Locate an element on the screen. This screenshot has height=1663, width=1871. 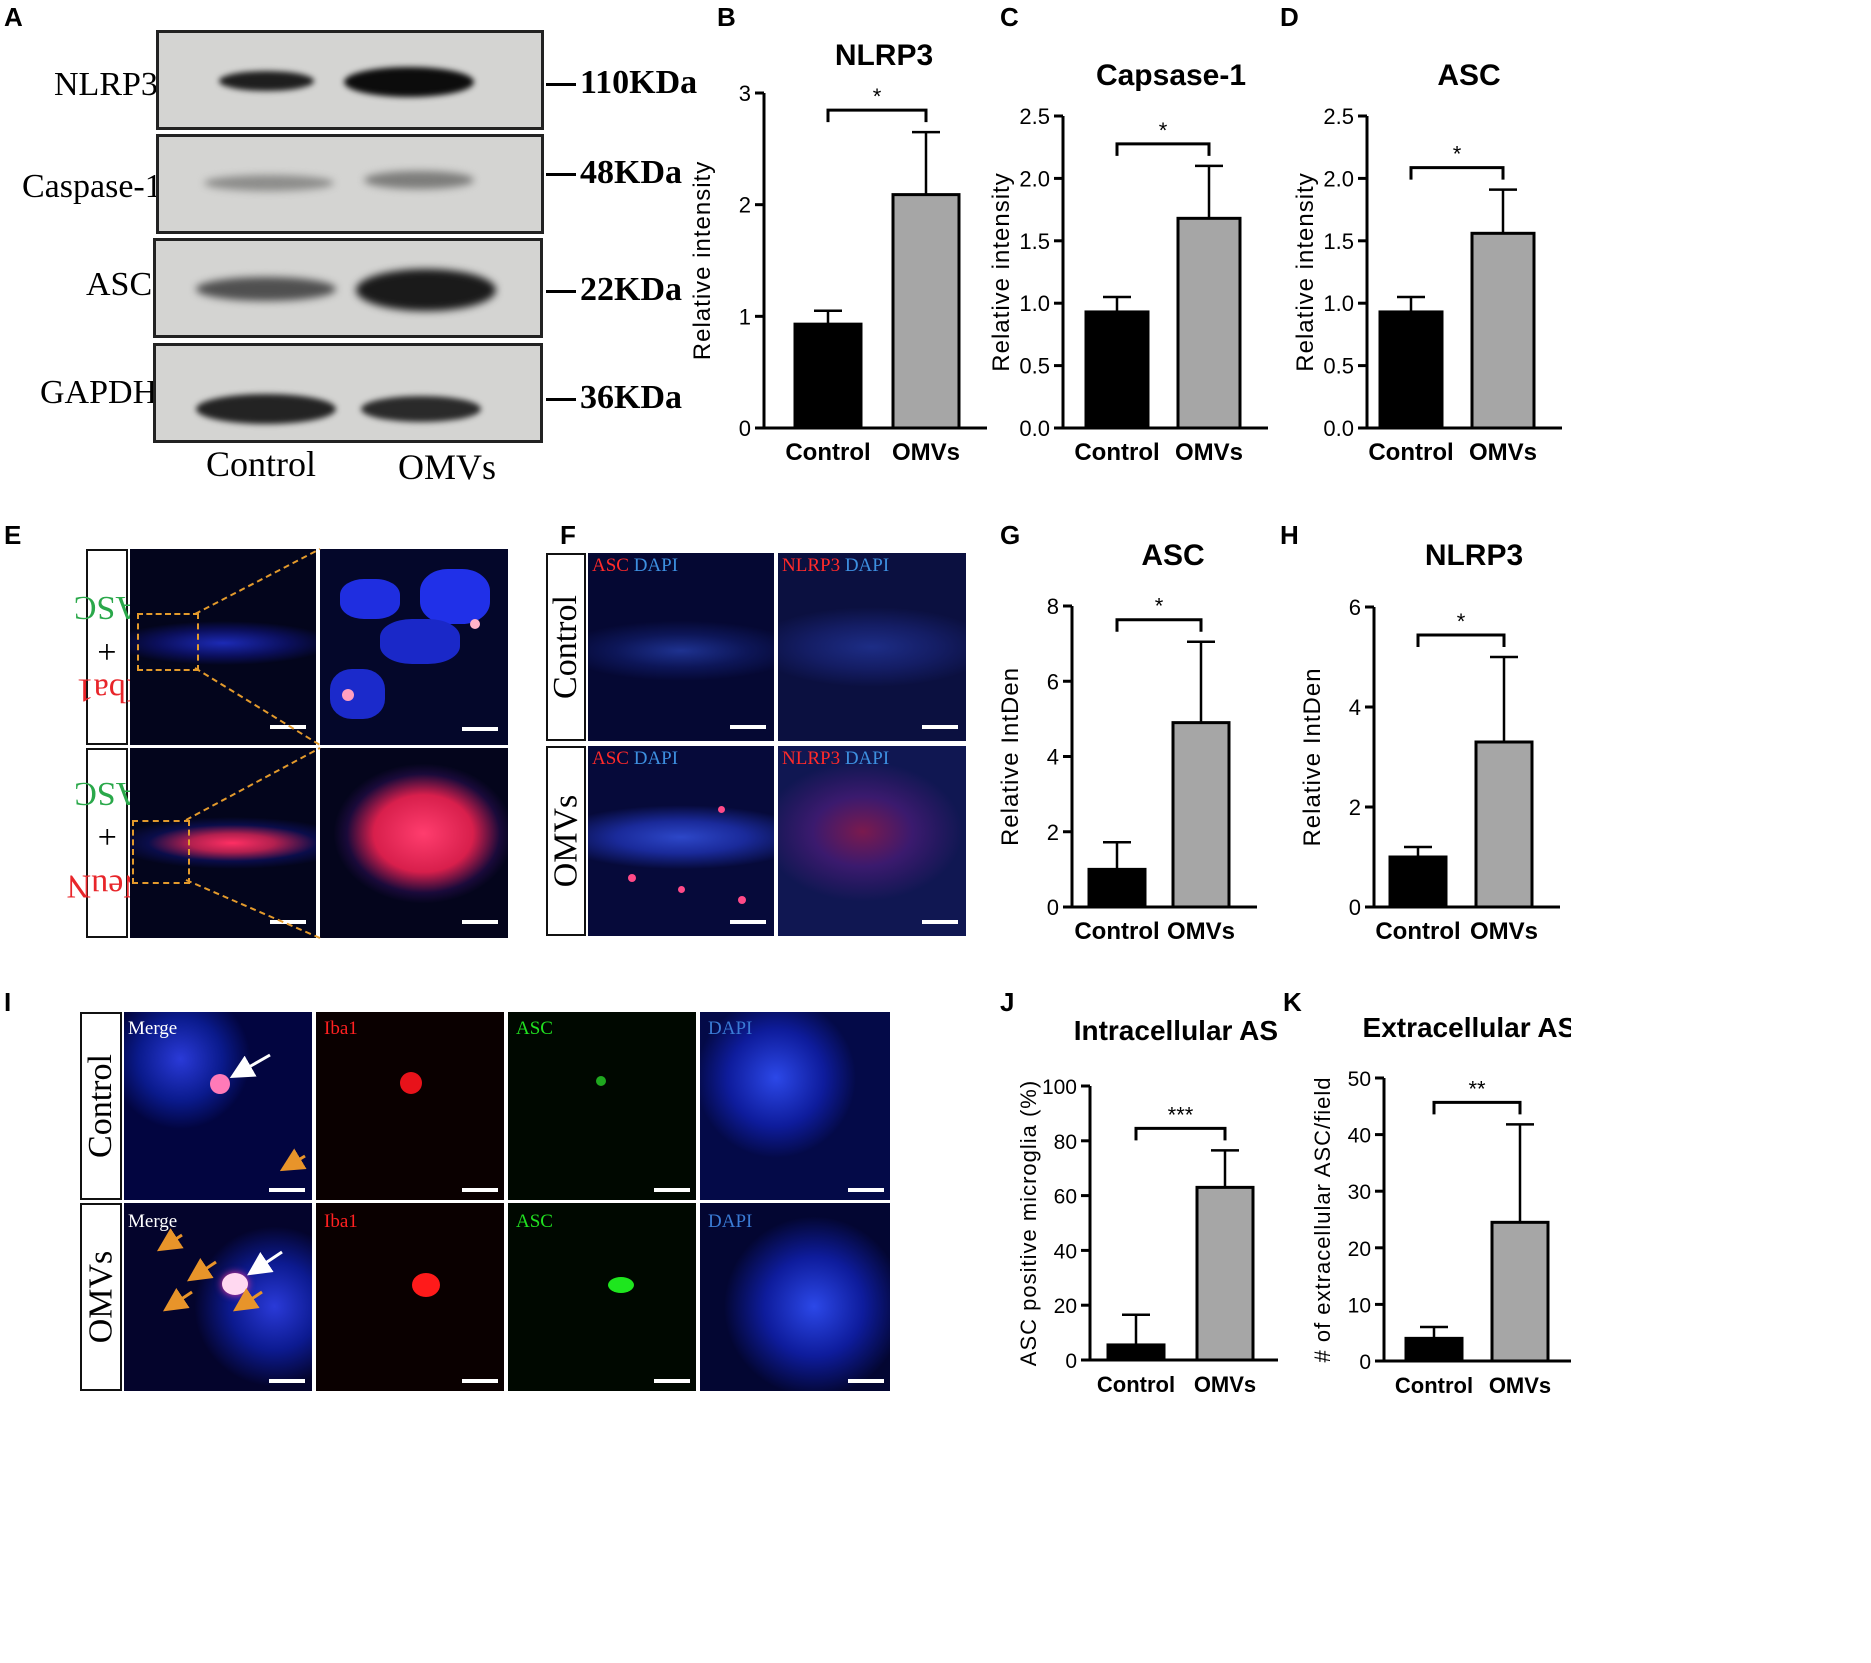
blot-row-label: NLRP3 is located at coordinates (106, 84).